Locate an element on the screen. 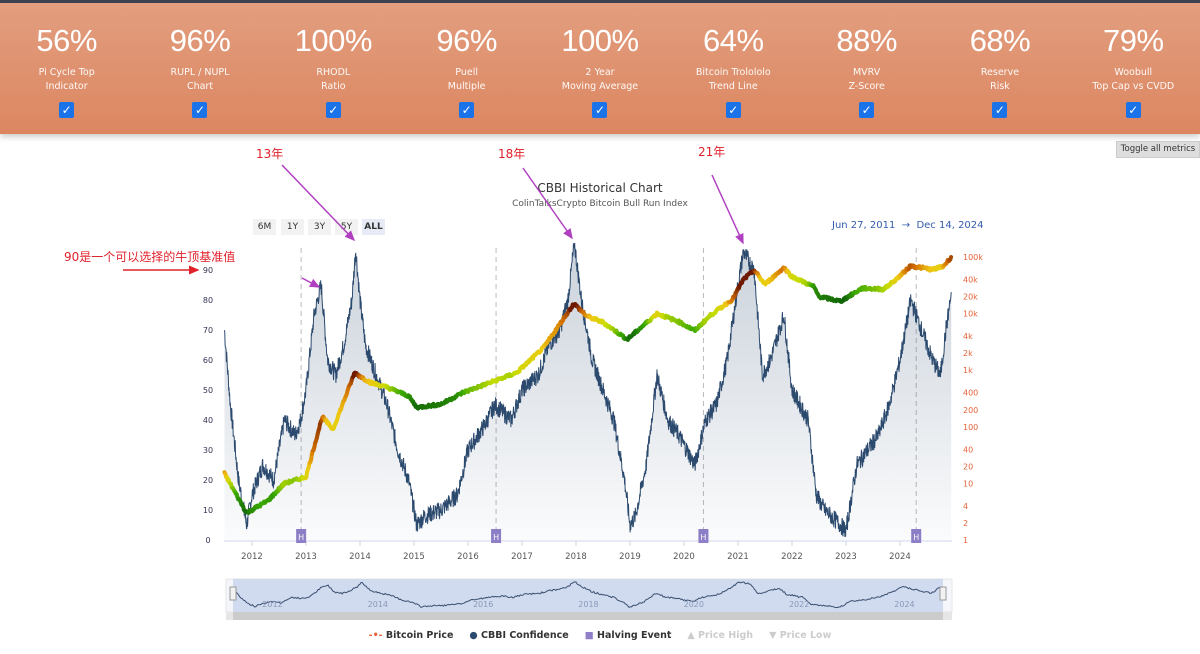 Image resolution: width=1200 pixels, height=654 pixels. legend-cbbi: ● CBBI Confidence is located at coordinates (519, 635).